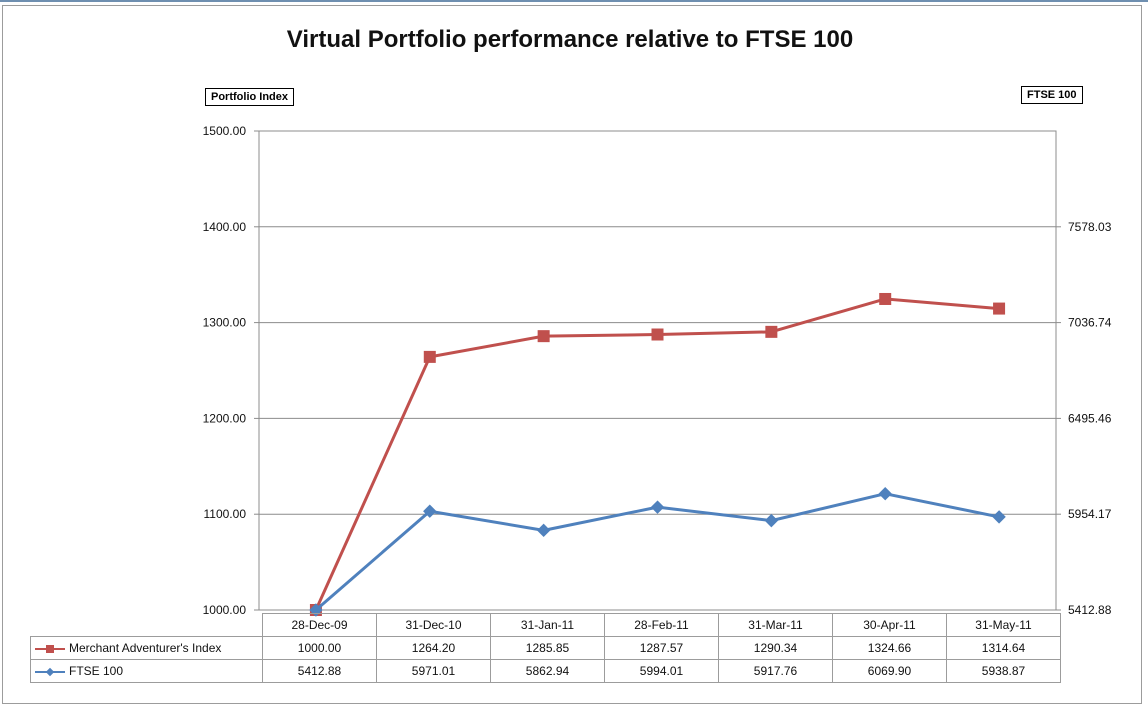 This screenshot has height=711, width=1148. What do you see at coordinates (574, 1) in the screenshot?
I see `top-border` at bounding box center [574, 1].